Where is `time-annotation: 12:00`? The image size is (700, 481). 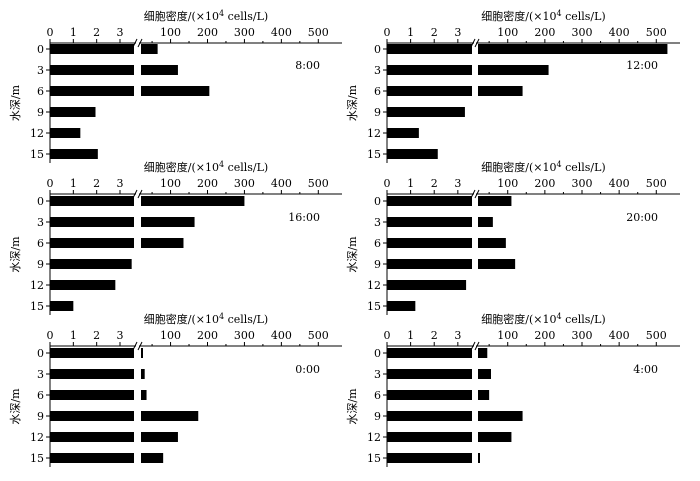 time-annotation: 12:00 is located at coordinates (642, 65).